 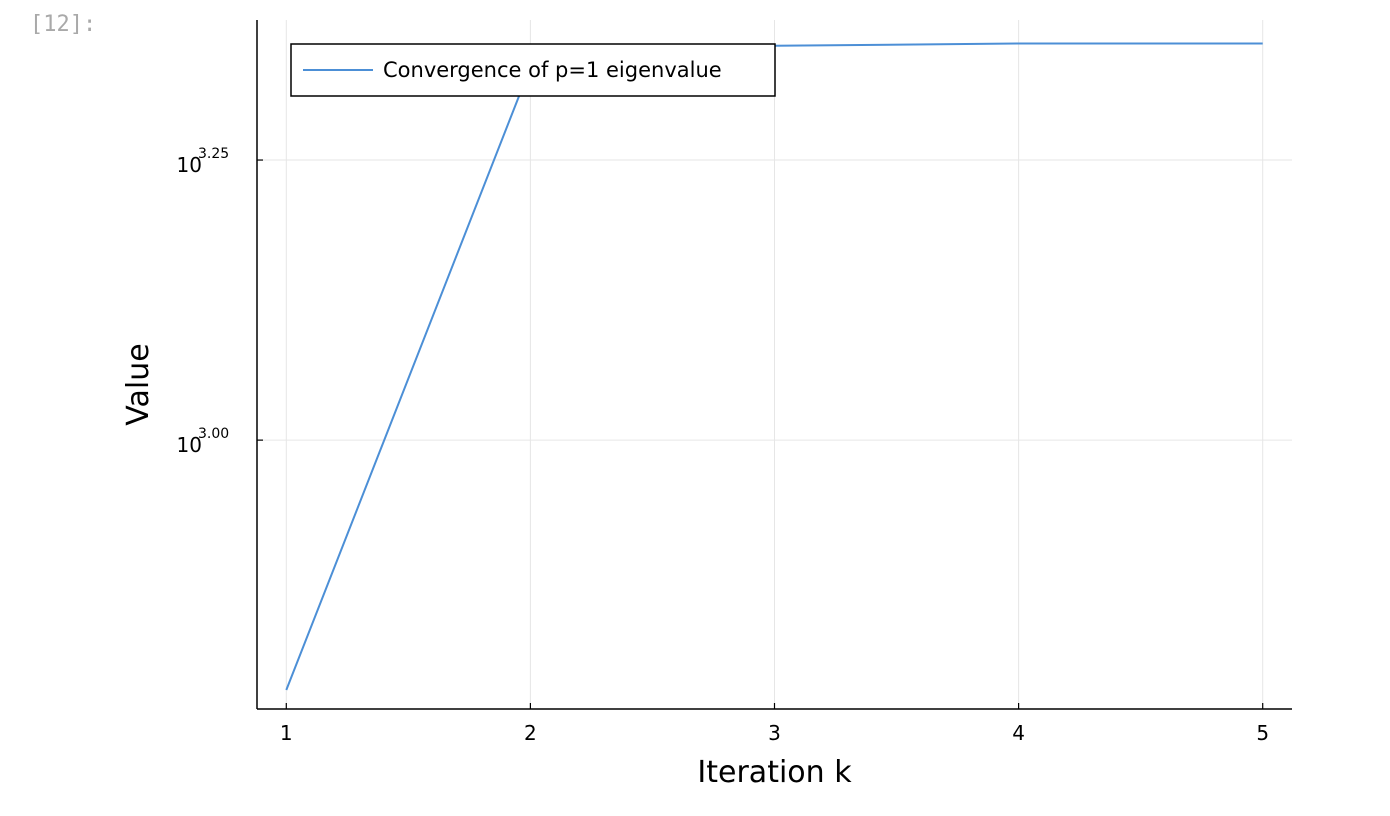 I want to click on x-tick-label: 3, so click(x=774, y=733).